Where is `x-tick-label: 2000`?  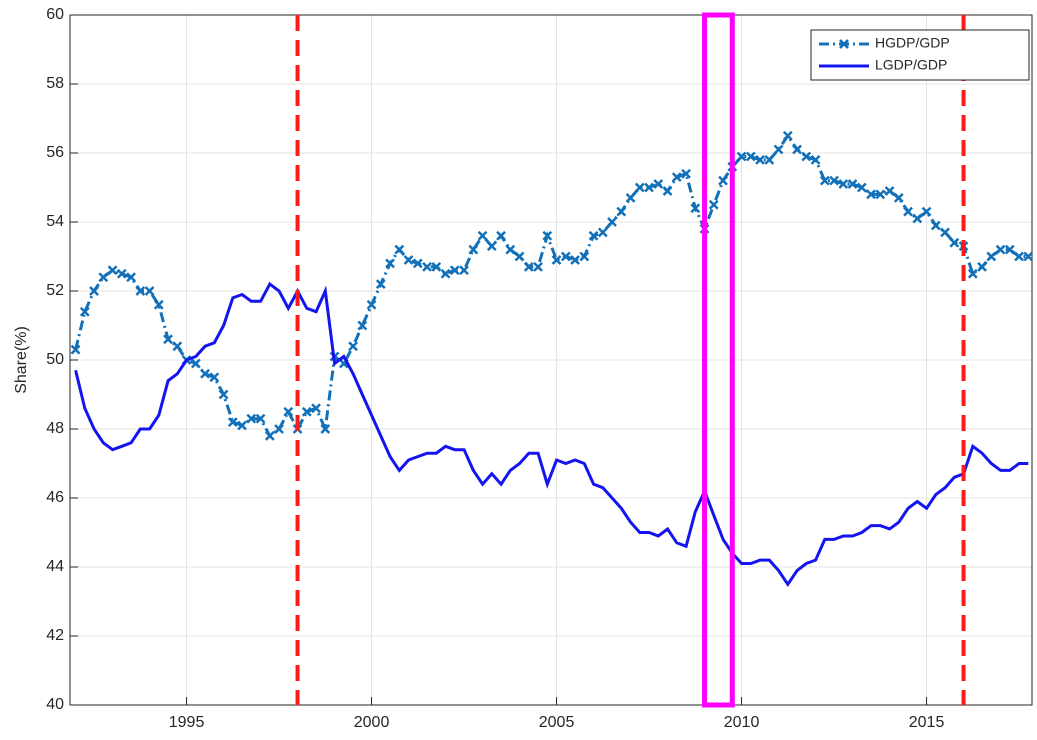 x-tick-label: 2000 is located at coordinates (372, 722).